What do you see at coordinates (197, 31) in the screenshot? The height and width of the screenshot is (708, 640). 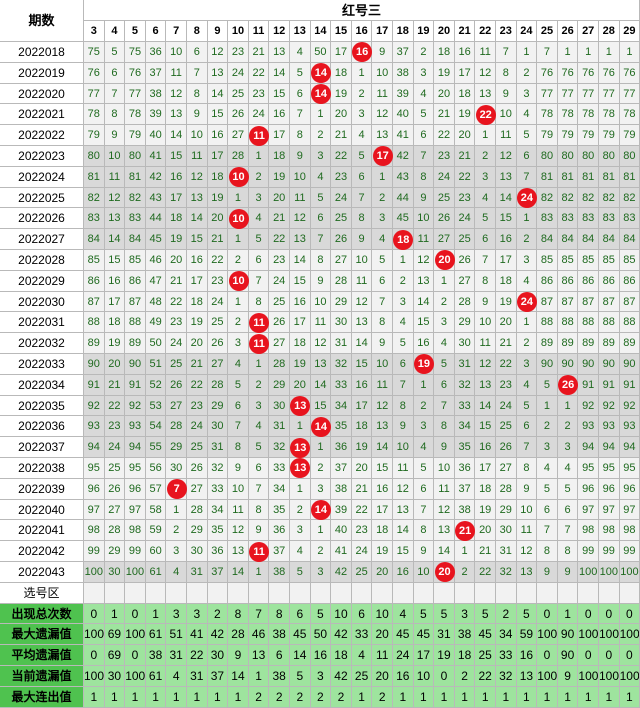 I see `number-header: 8` at bounding box center [197, 31].